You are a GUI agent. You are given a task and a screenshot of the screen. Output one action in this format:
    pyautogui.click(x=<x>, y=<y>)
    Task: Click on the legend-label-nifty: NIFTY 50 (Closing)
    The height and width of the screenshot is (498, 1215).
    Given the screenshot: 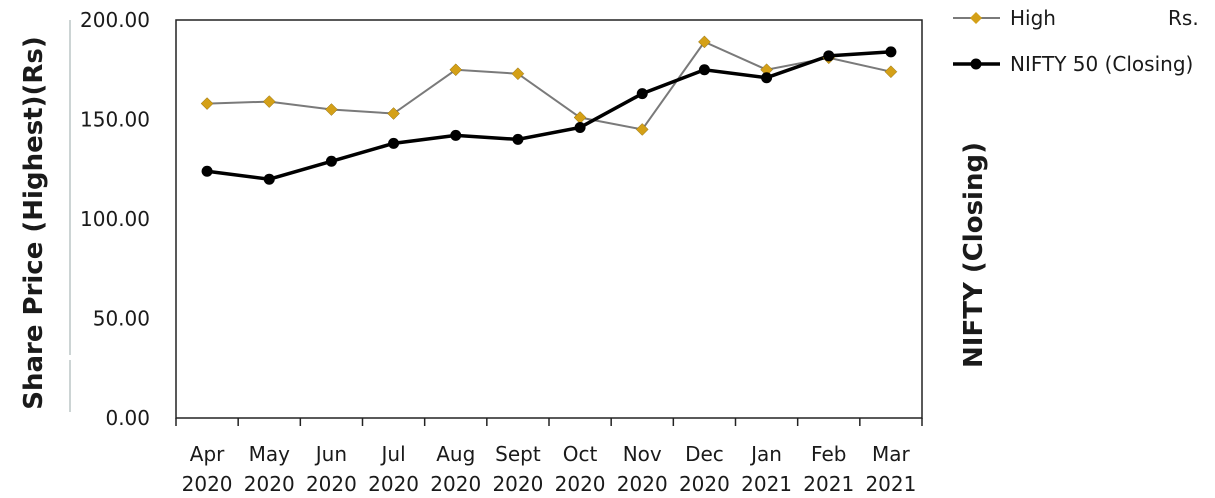 What is the action you would take?
    pyautogui.click(x=1101, y=64)
    